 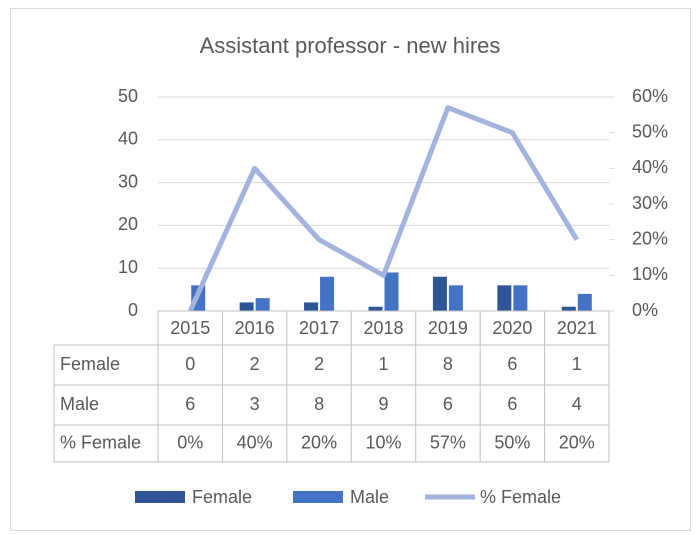 I want to click on table-cell: 57%, so click(x=448, y=442).